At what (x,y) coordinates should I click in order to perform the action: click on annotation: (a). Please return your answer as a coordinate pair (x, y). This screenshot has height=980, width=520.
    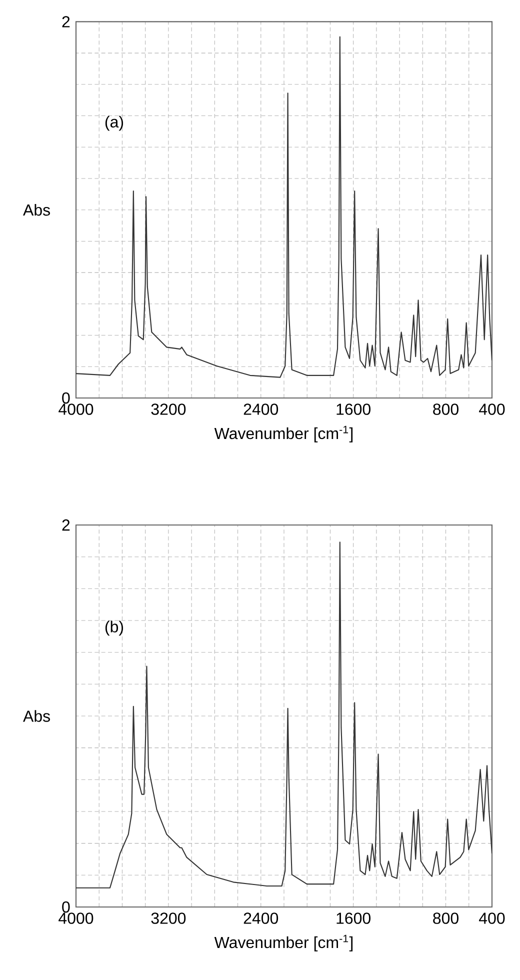
    Looking at the image, I should click on (114, 123).